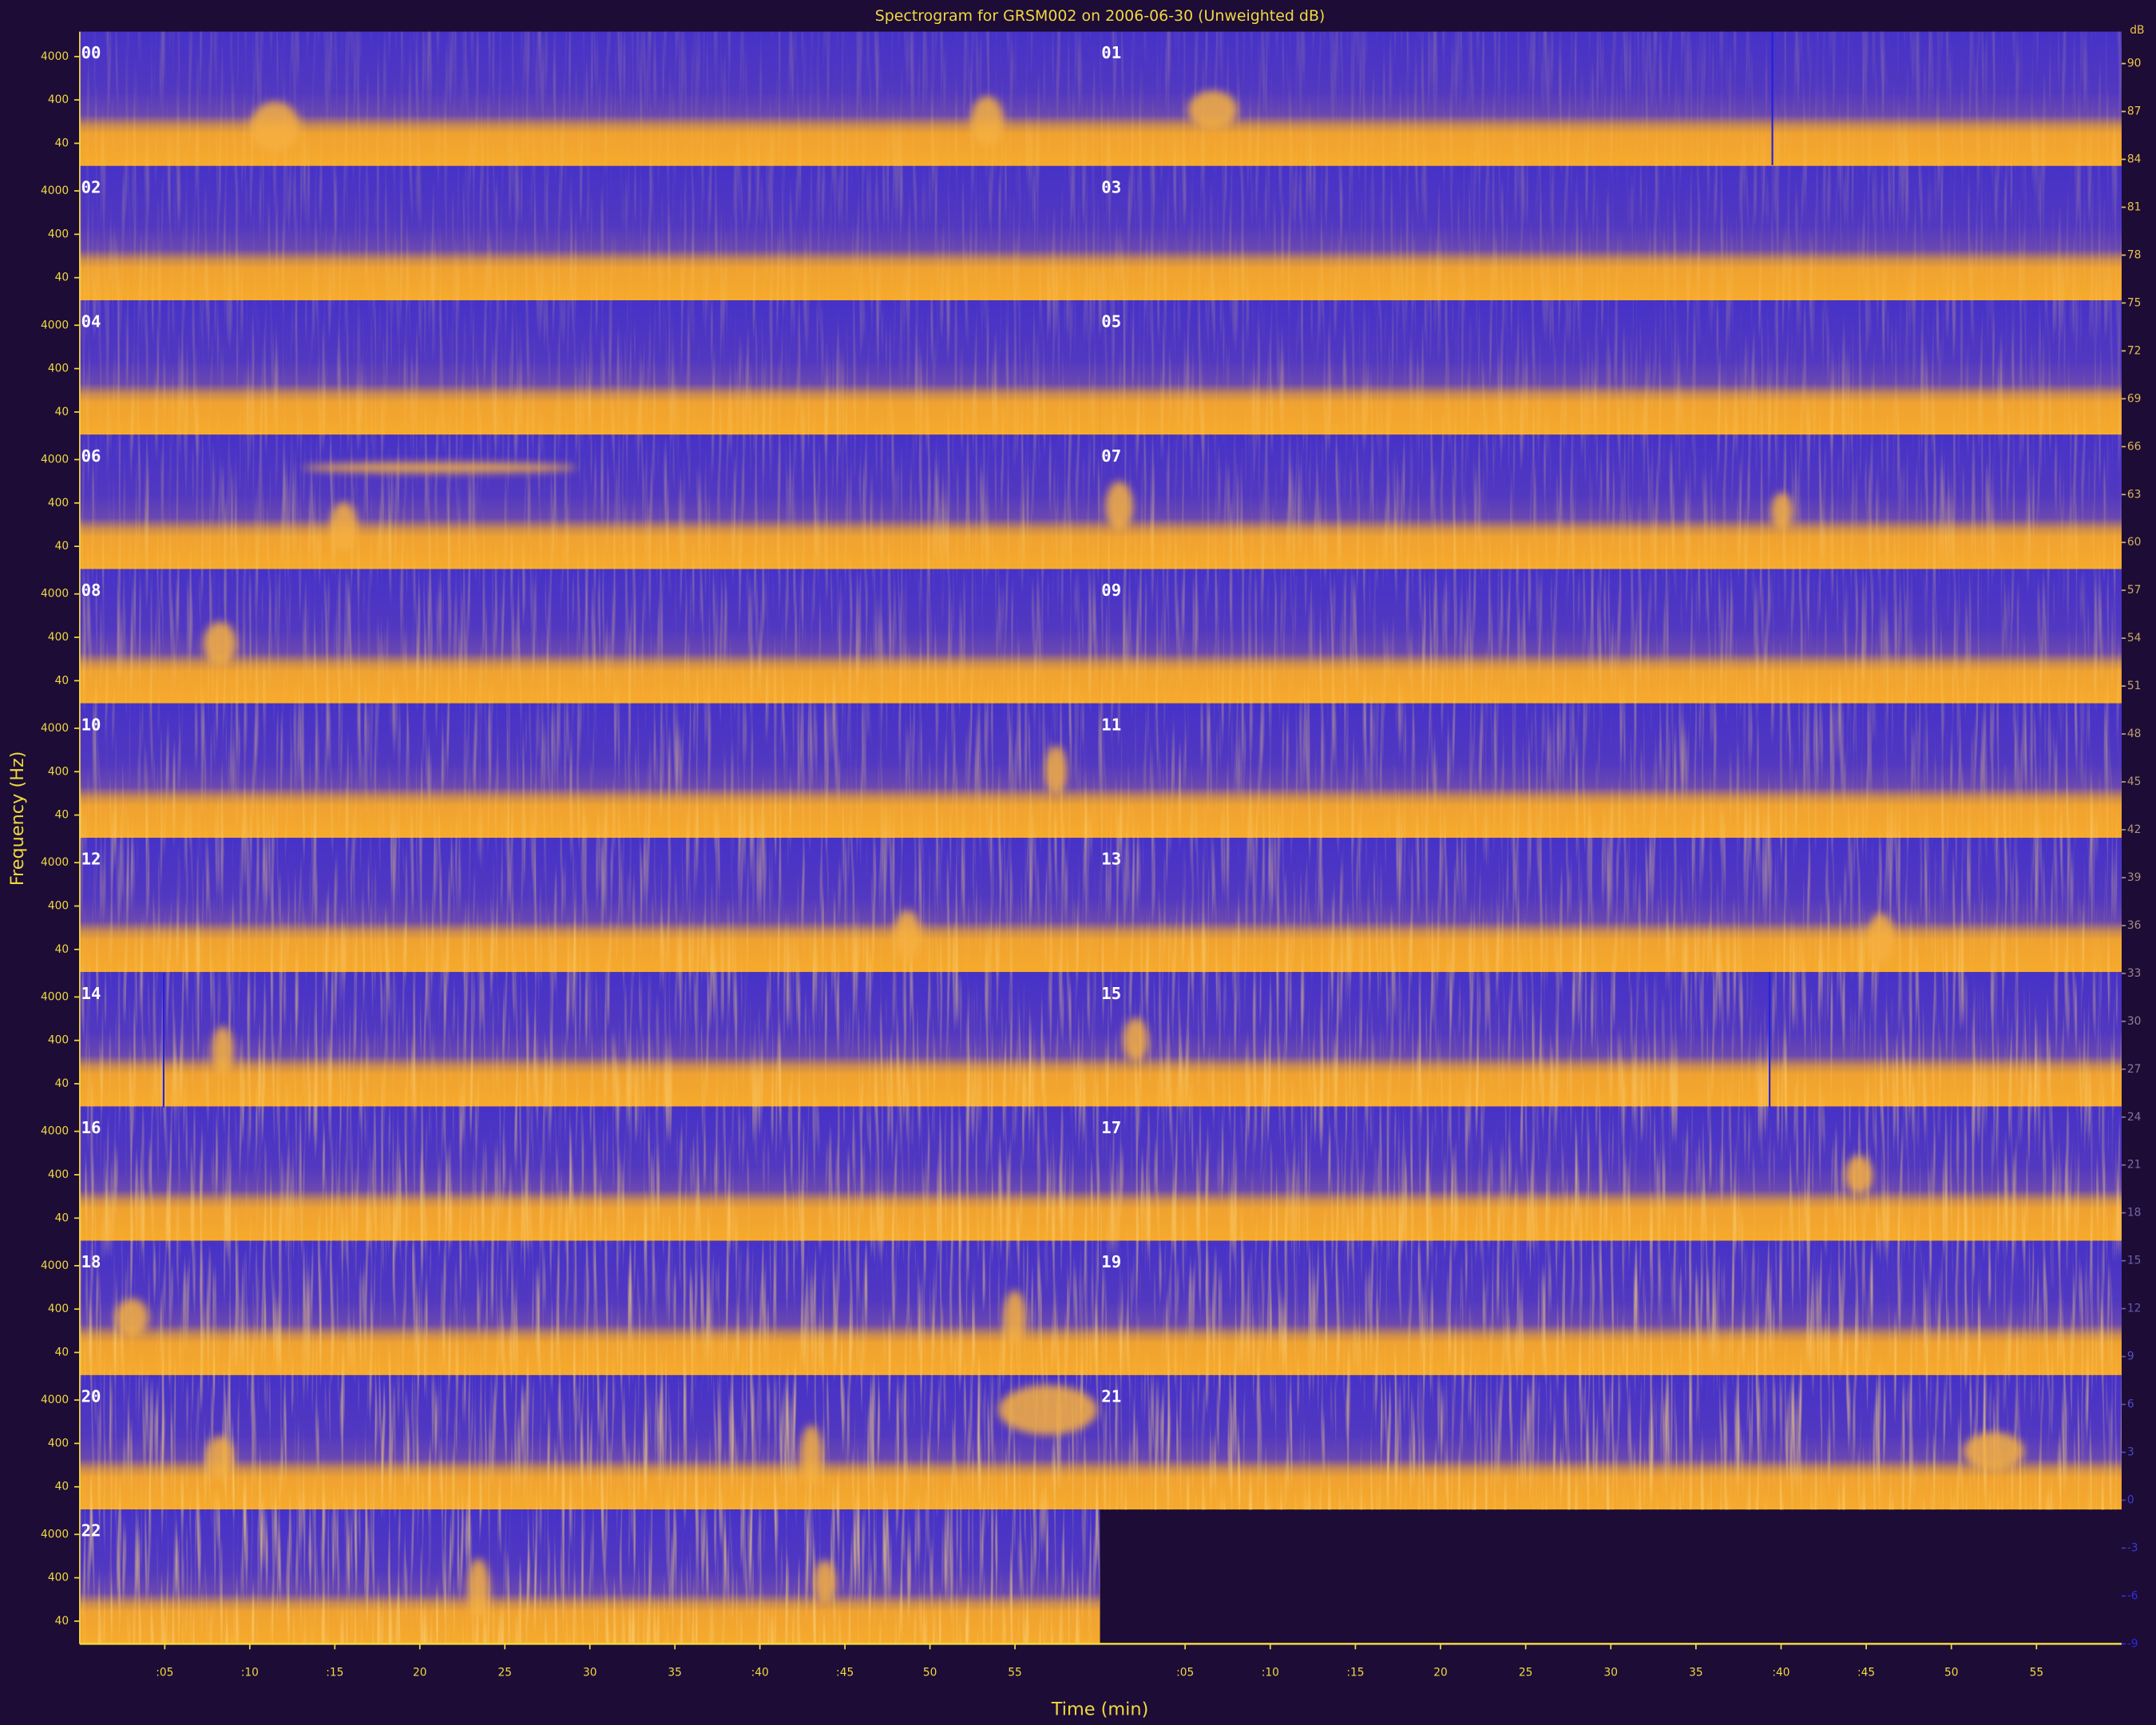  I want to click on colorbar-tick-label: 9, so click(2130, 1357).